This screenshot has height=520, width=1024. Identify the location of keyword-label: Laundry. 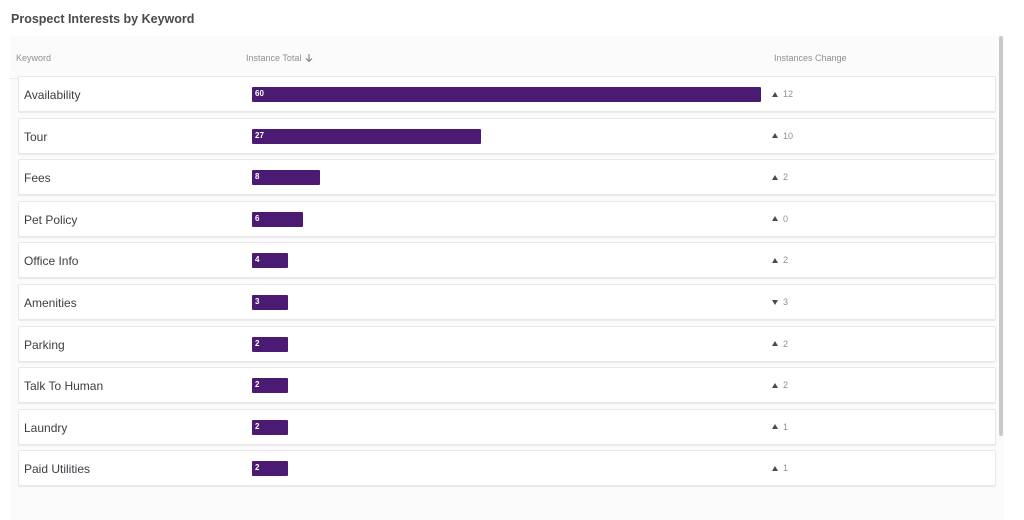
(46, 427).